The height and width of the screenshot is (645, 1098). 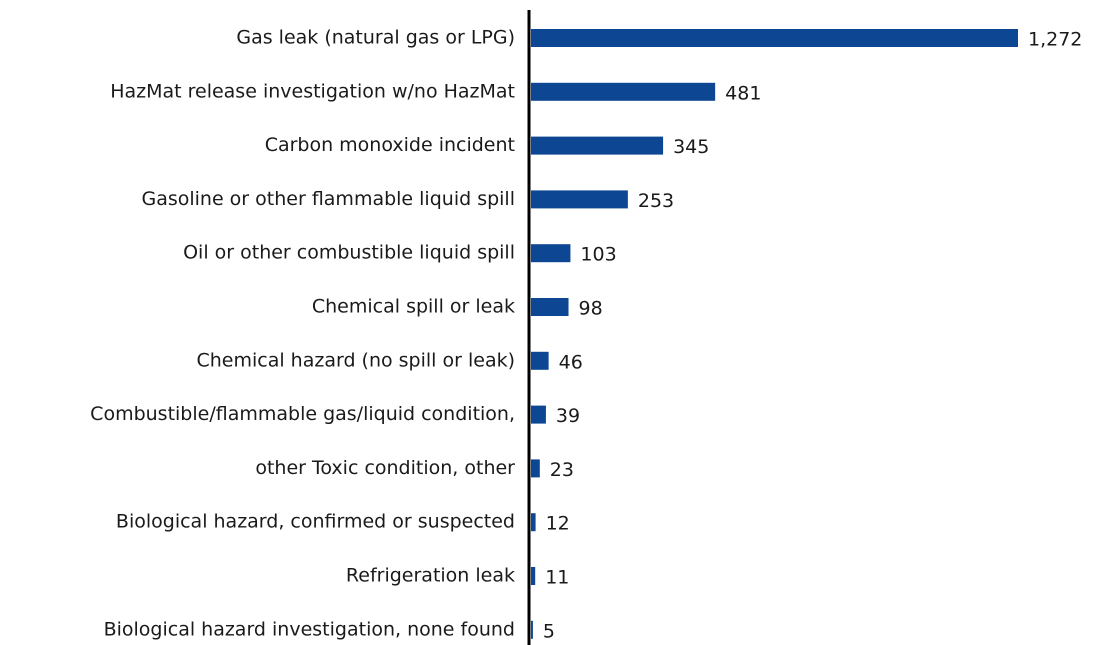 I want to click on value-label: 23, so click(x=562, y=470).